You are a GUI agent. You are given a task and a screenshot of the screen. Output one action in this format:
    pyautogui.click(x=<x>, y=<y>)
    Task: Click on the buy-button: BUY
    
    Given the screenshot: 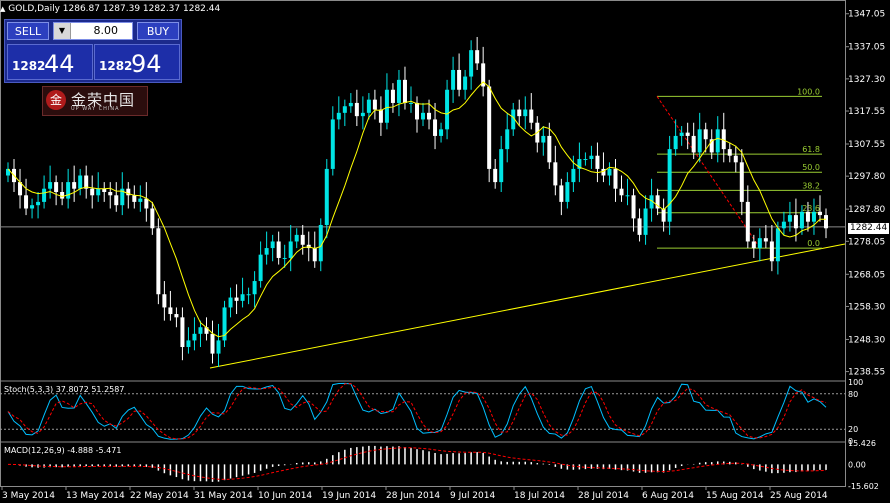 What is the action you would take?
    pyautogui.click(x=158, y=31)
    